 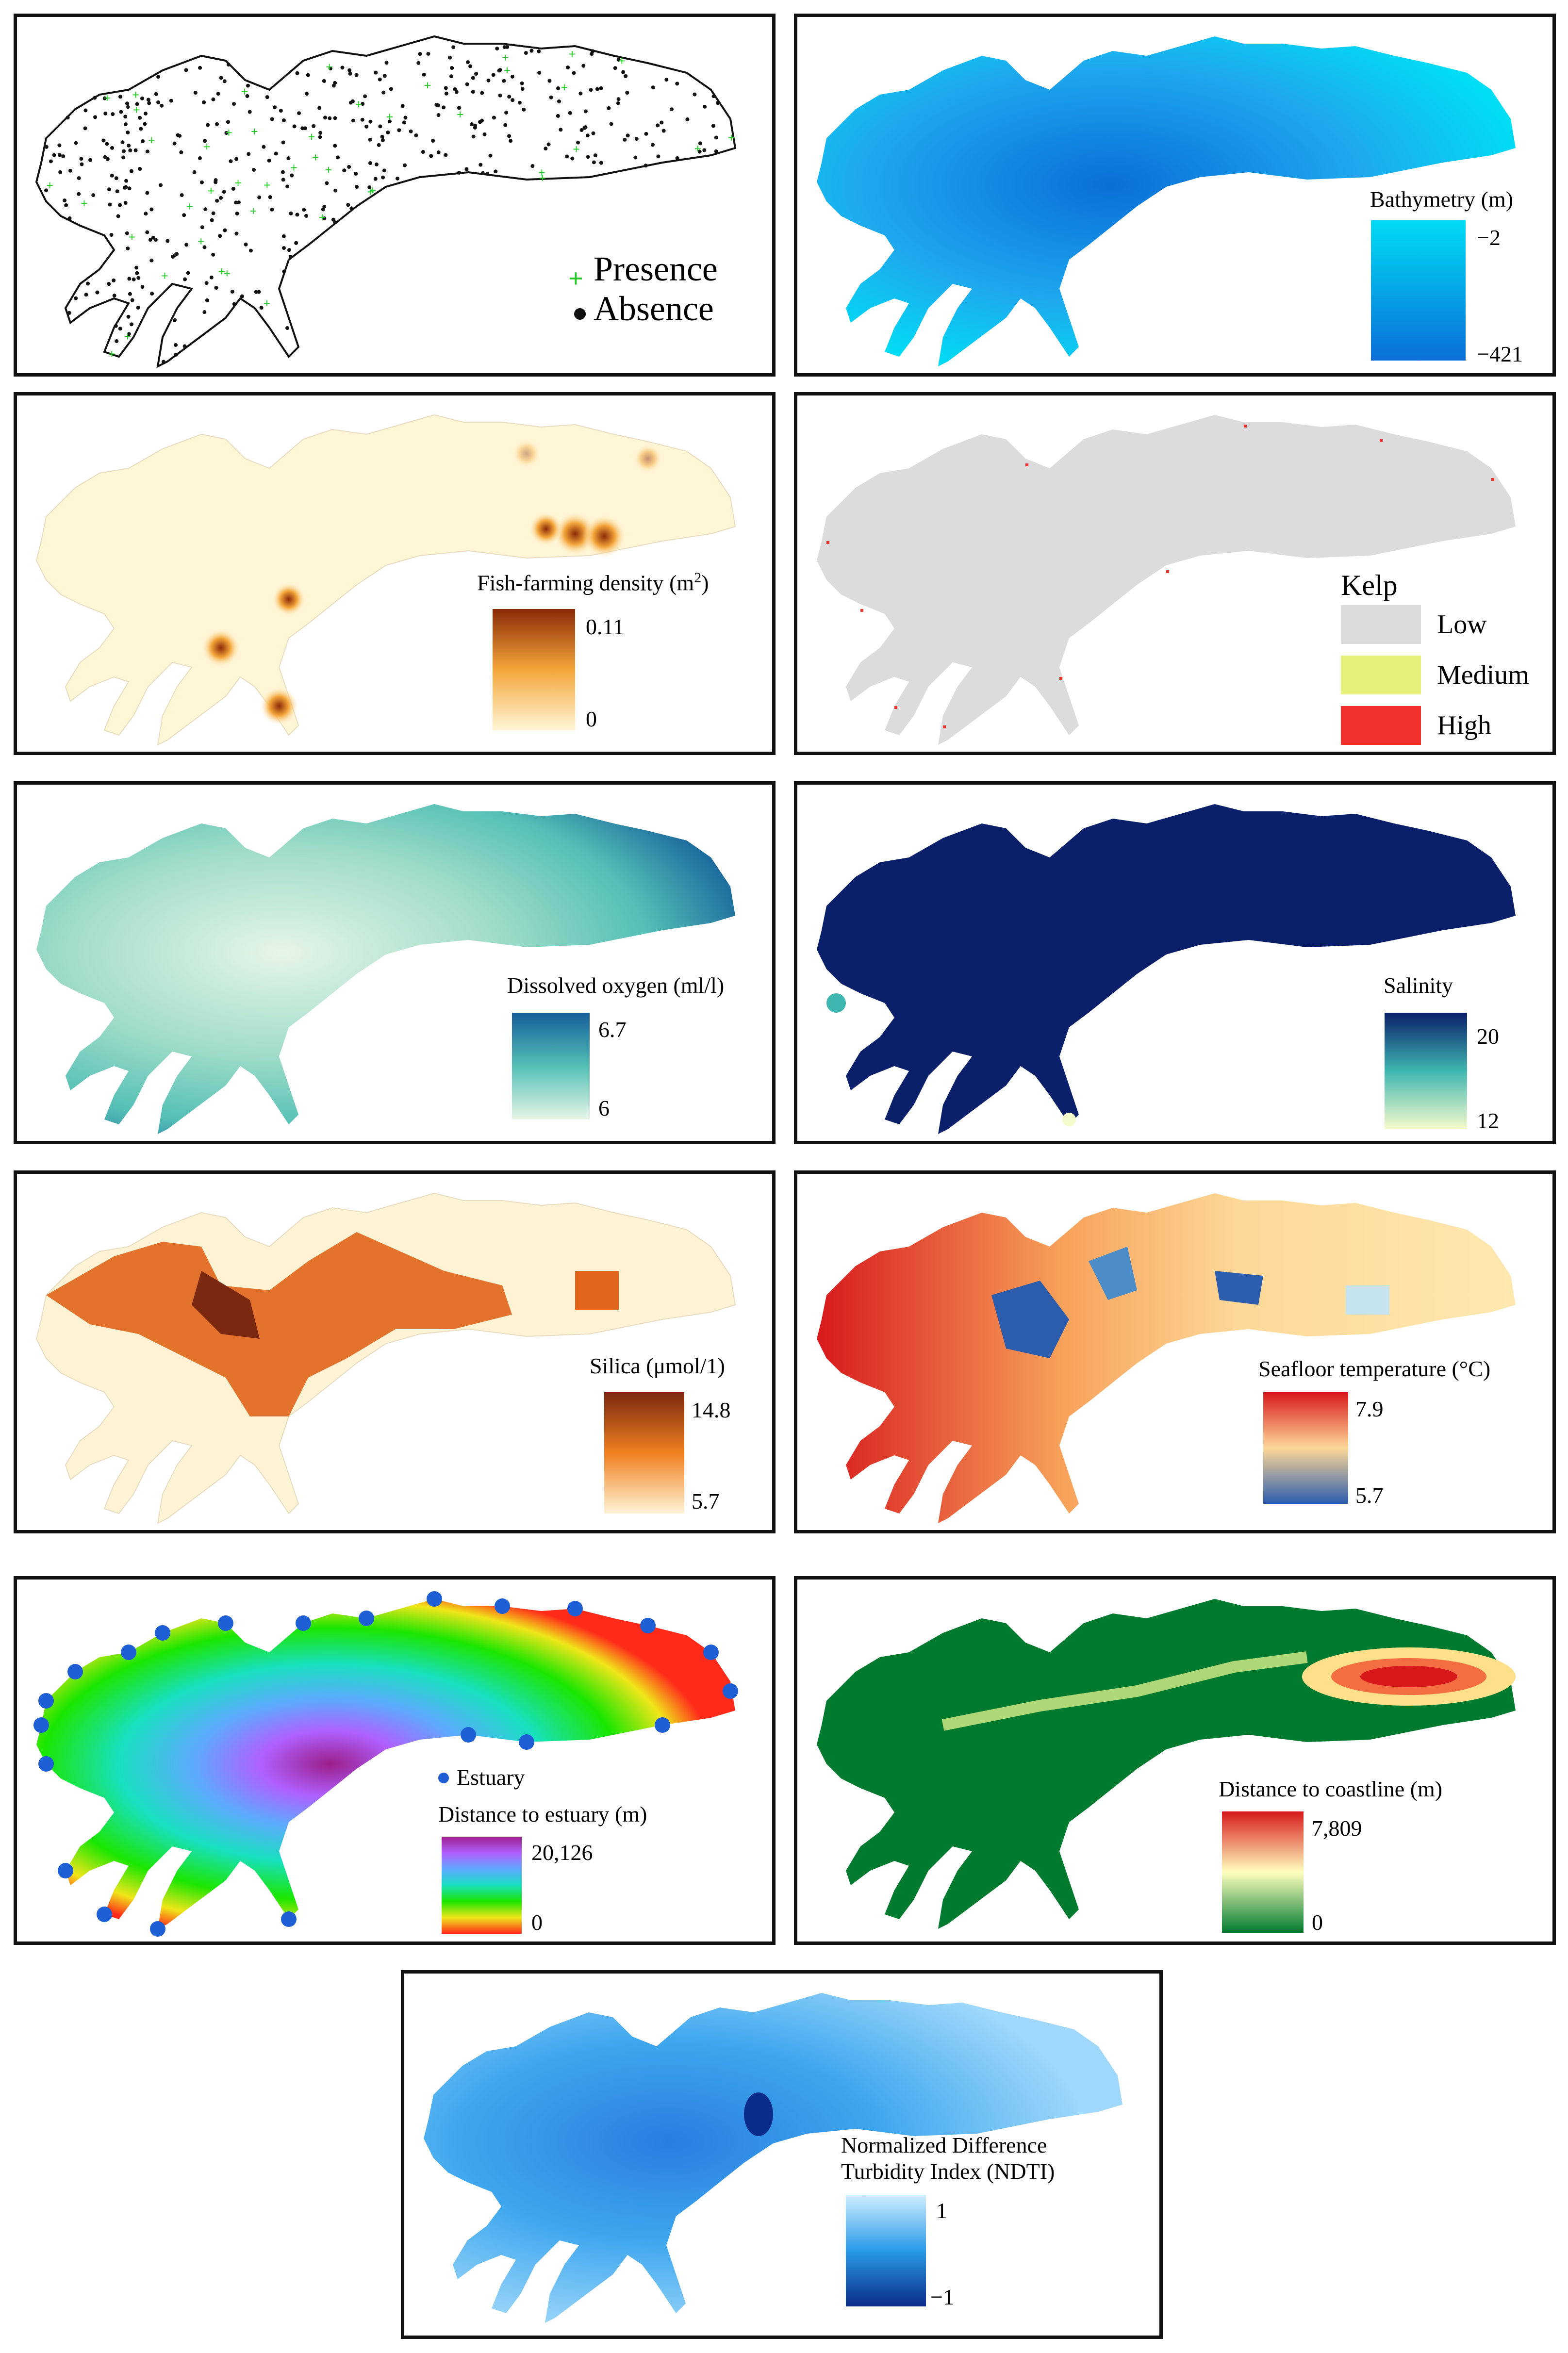 What do you see at coordinates (942, 2297) in the screenshot?
I see `ndti-min-label: −1` at bounding box center [942, 2297].